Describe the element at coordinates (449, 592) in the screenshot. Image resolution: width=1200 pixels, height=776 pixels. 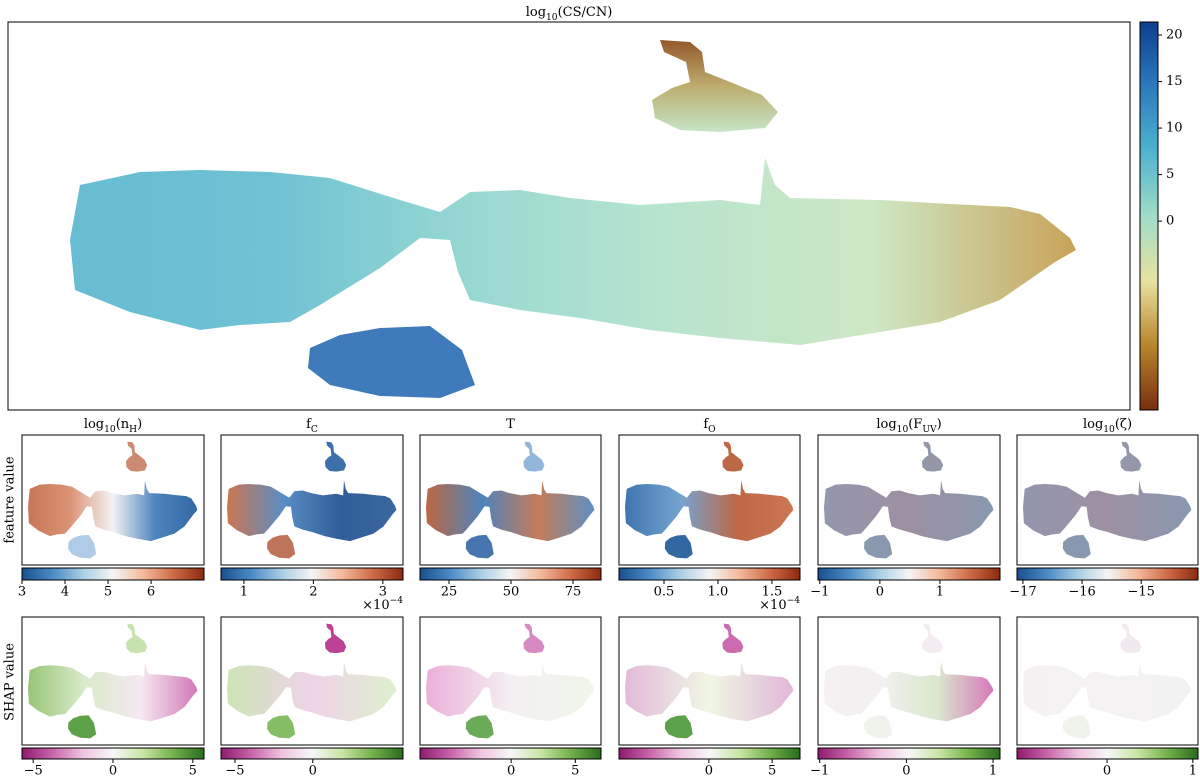
I see `colorbar-tick-label: 25` at that location.